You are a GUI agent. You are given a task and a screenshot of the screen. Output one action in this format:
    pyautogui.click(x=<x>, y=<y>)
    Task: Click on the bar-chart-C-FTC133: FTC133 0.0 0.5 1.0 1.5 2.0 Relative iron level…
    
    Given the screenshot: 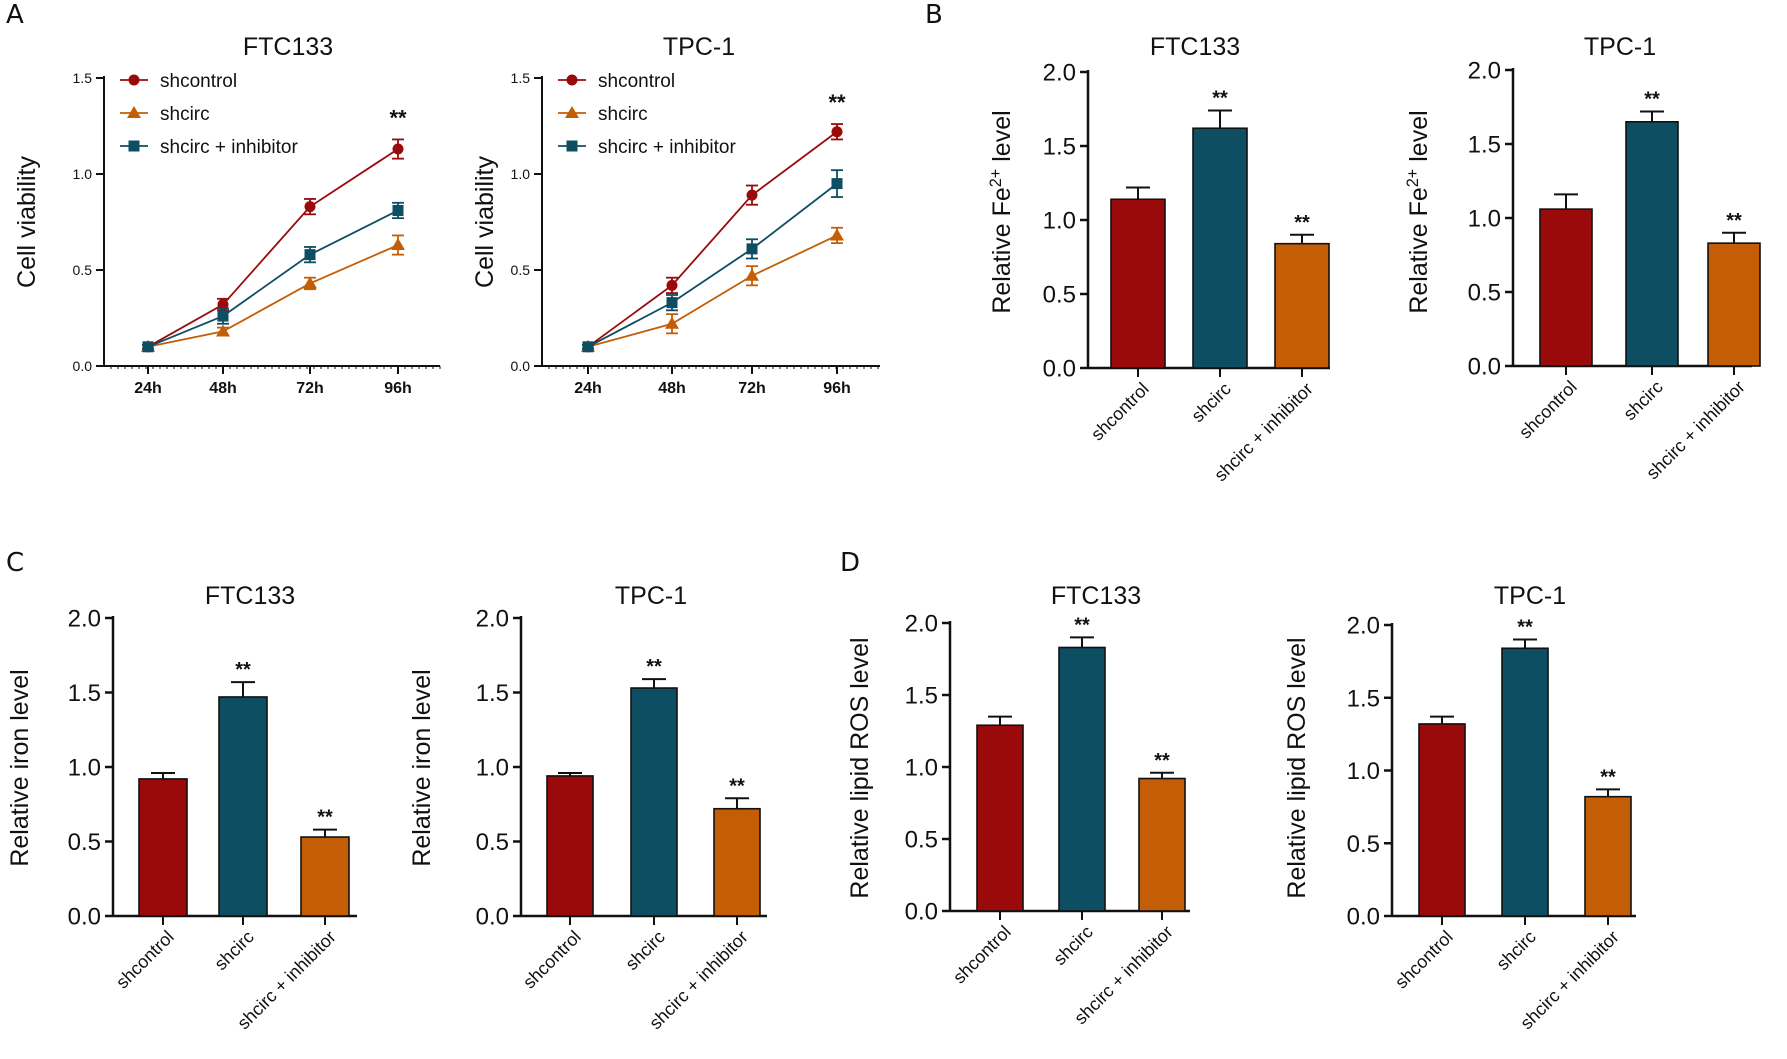 What is the action you would take?
    pyautogui.click(x=181, y=807)
    